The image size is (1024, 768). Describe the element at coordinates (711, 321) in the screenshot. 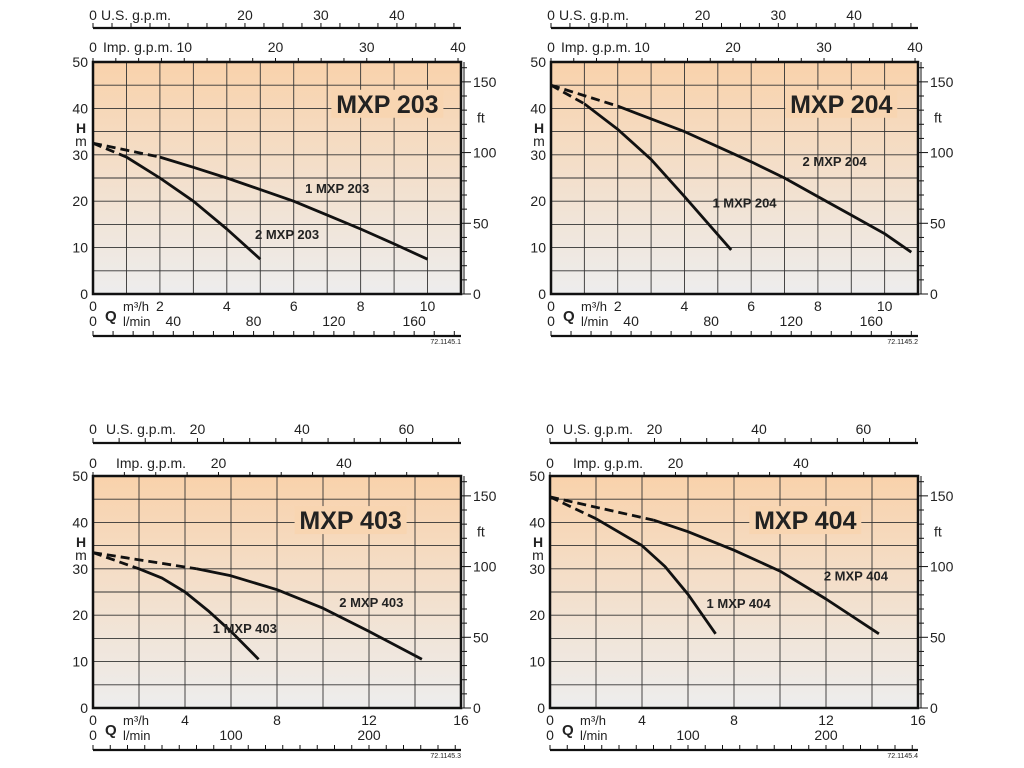

I see `lmin-tick-label: 80` at that location.